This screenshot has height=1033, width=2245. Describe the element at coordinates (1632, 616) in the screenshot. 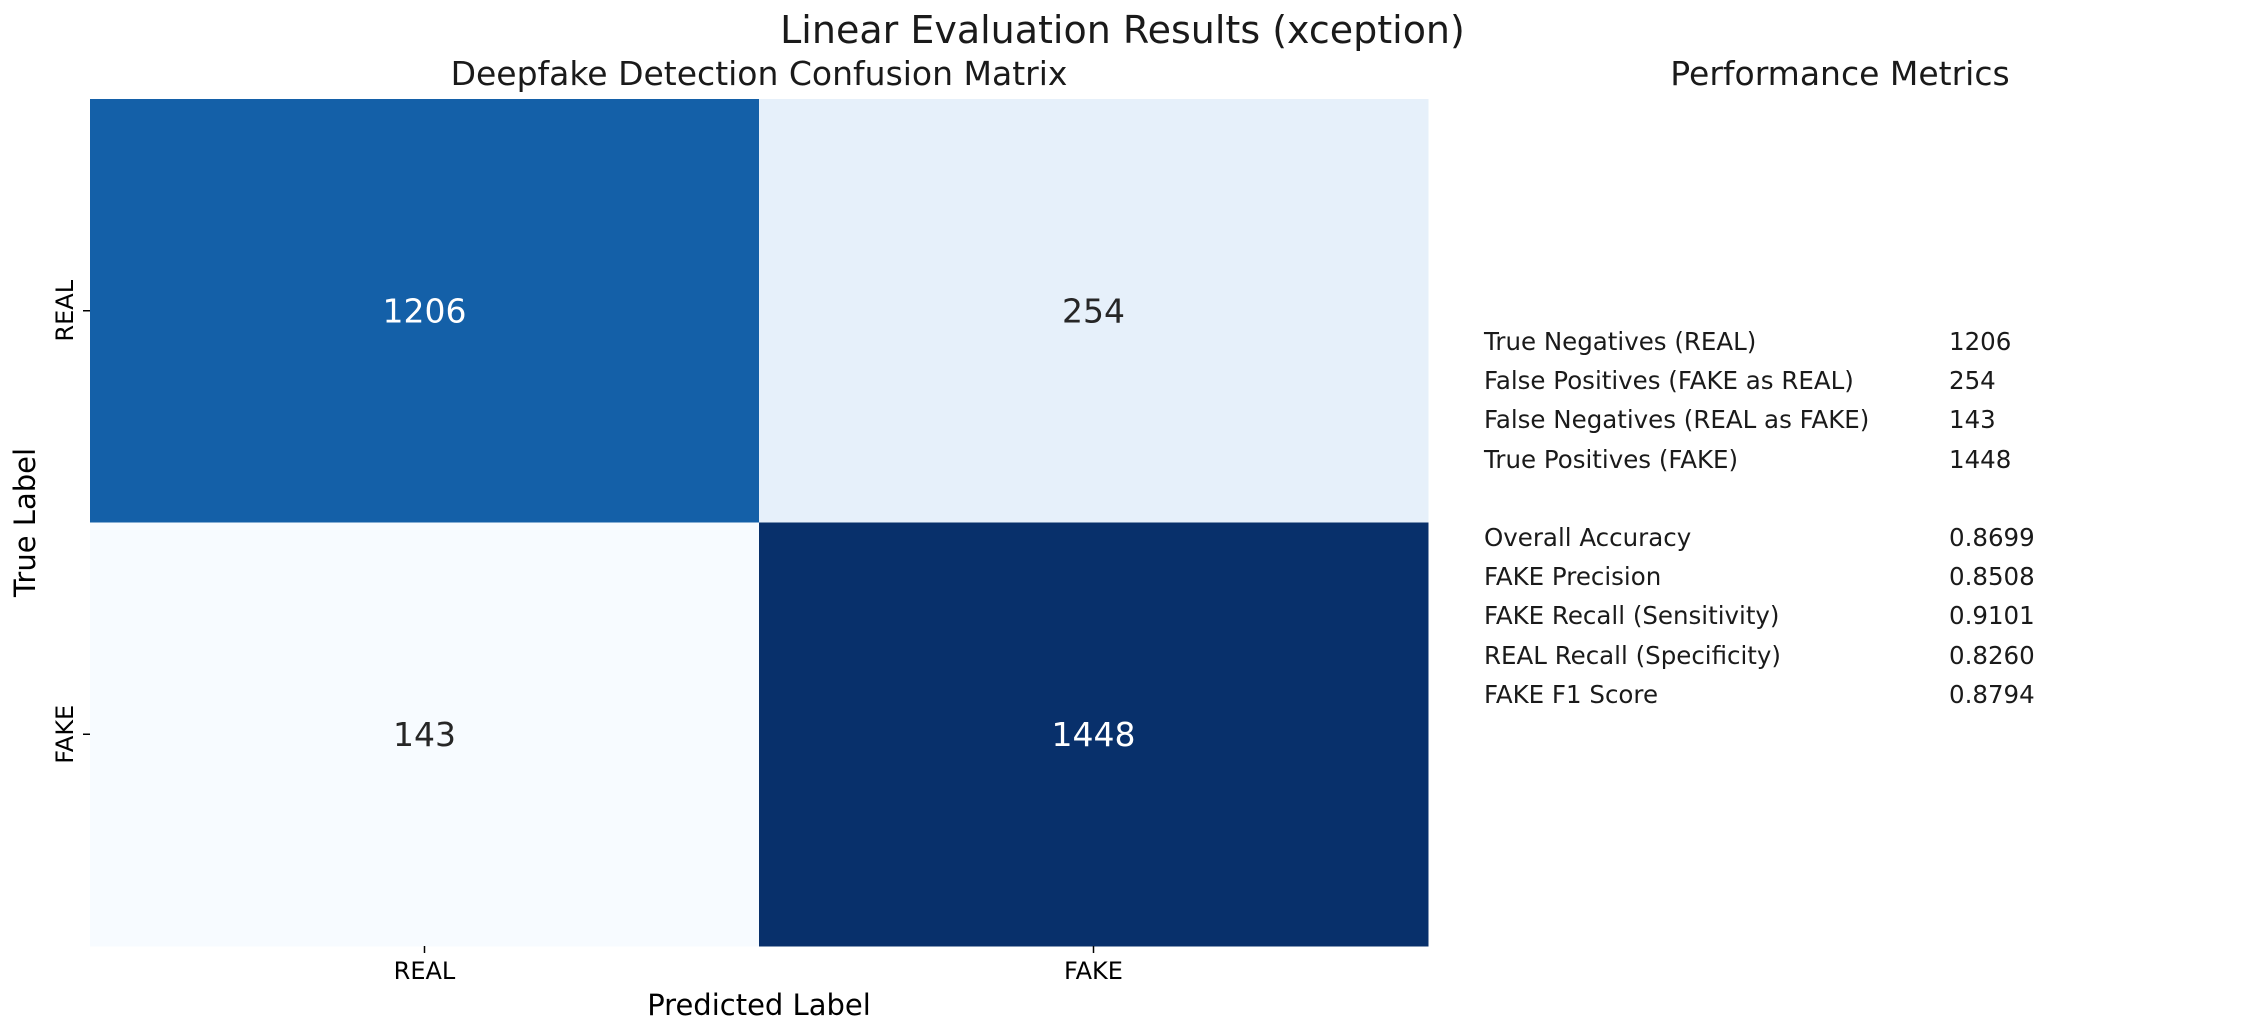

I see `metric-label: FAKE Recall (Sensitivity)` at that location.